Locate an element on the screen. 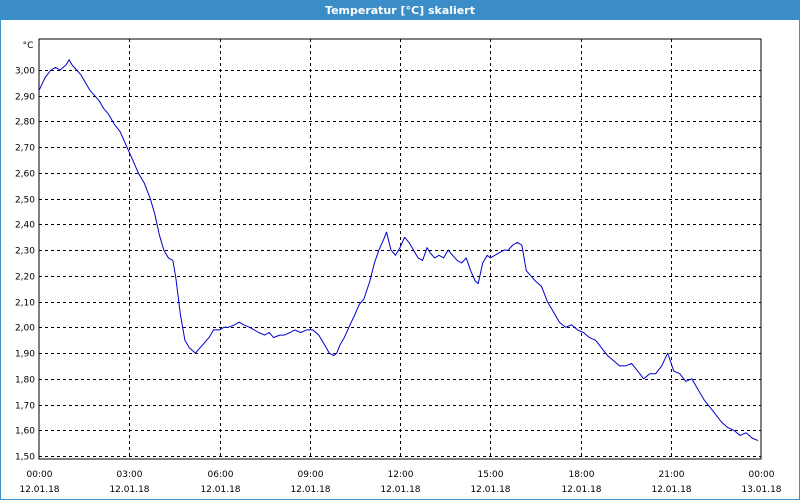 The image size is (800, 500). y-axis-unit-label: °C is located at coordinates (28, 46).